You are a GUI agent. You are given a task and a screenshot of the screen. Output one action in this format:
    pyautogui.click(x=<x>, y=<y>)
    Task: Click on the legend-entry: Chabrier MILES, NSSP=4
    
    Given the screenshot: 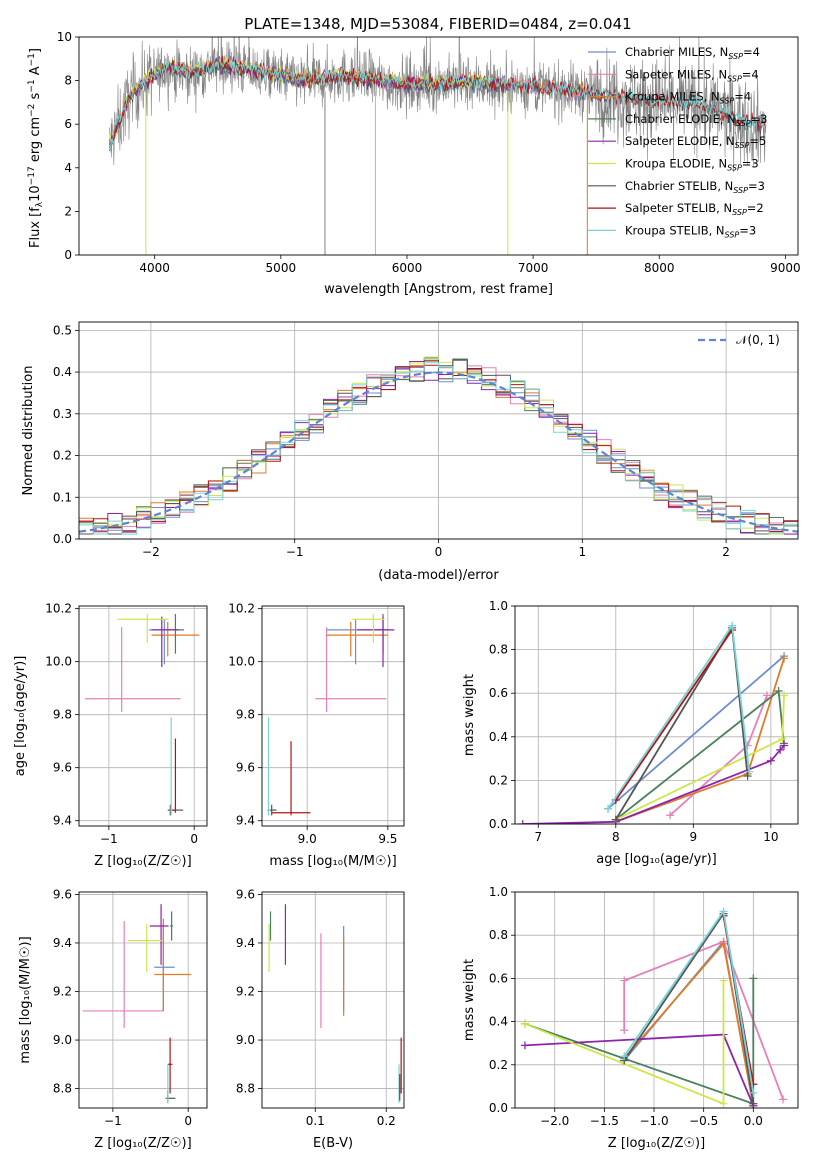 What is the action you would take?
    pyautogui.click(x=692, y=53)
    